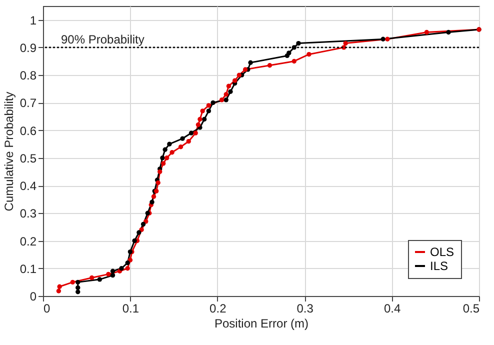 The height and width of the screenshot is (345, 494). I want to click on y-tick-label: 0.6, so click(28, 131).